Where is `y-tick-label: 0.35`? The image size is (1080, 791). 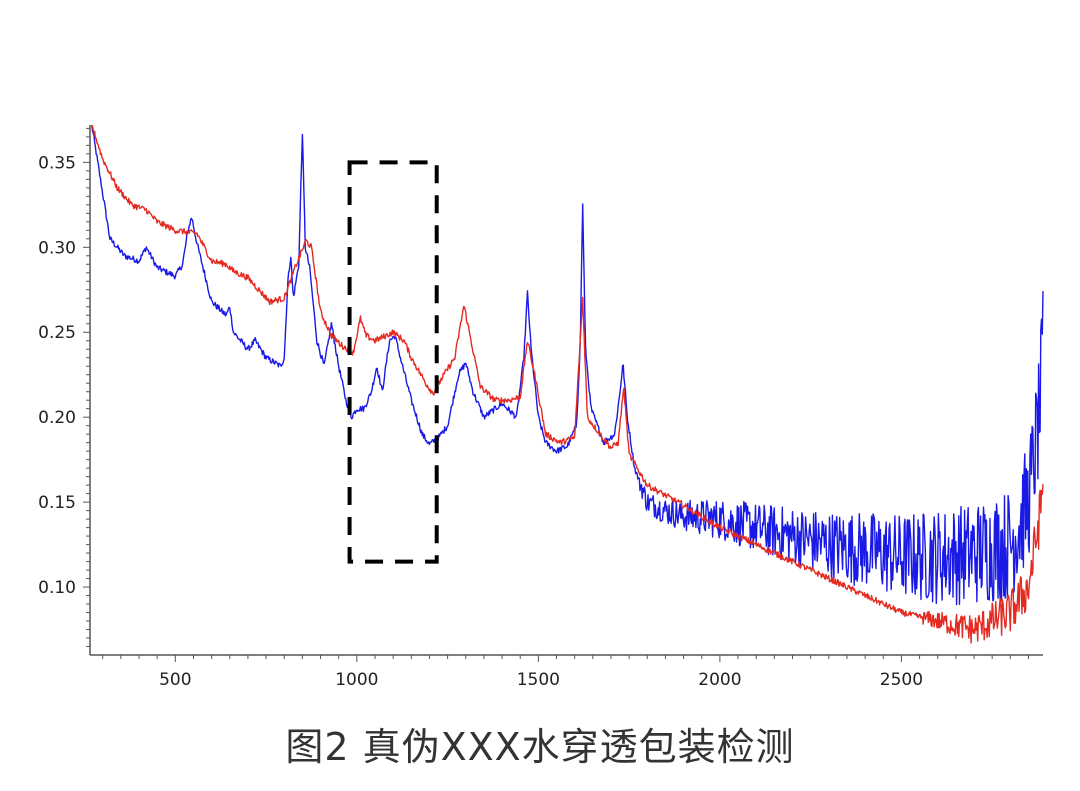
y-tick-label: 0.35 is located at coordinates (57, 163).